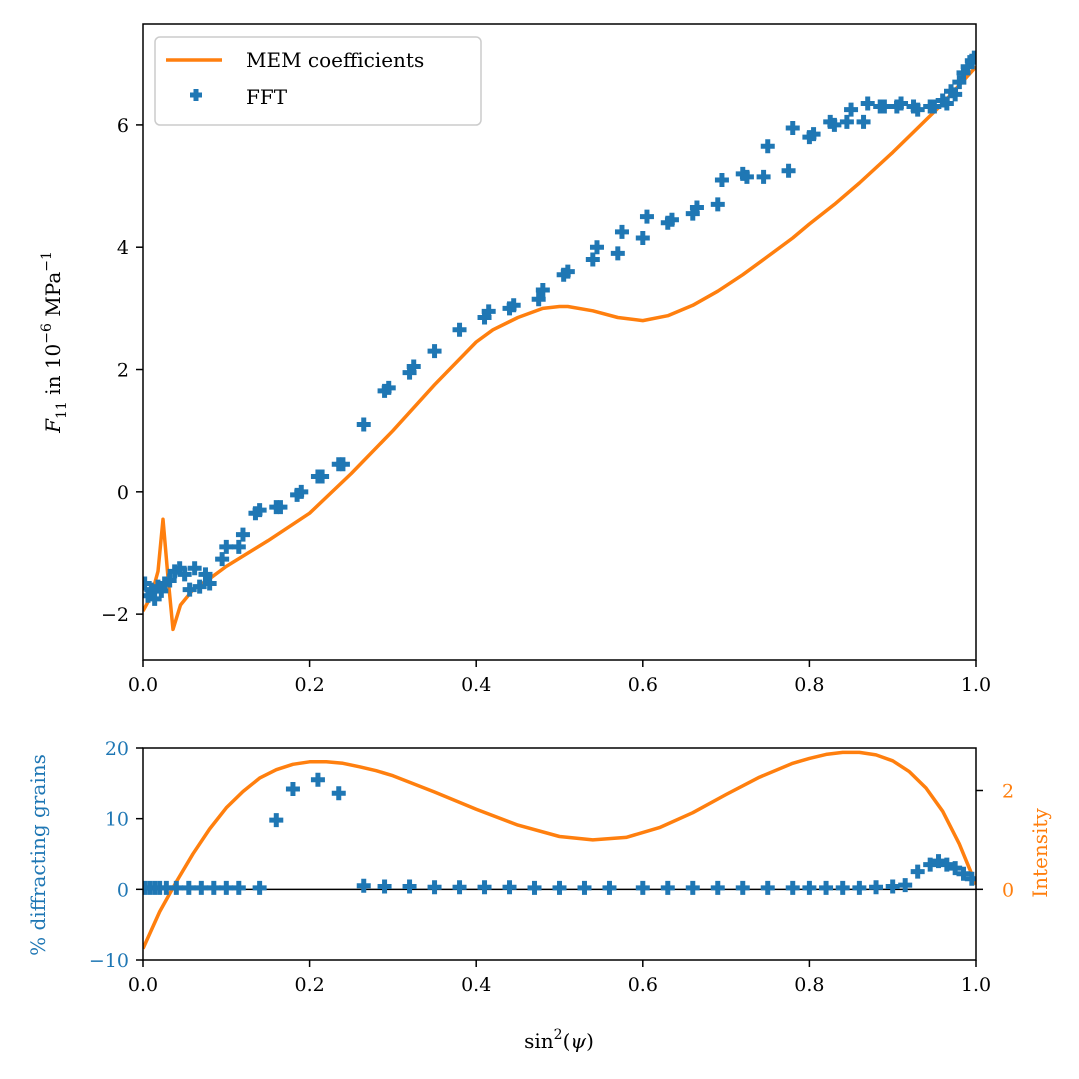 The height and width of the screenshot is (1079, 1079). What do you see at coordinates (335, 60) in the screenshot?
I see `legend-entry-mem: MEM coefficients` at bounding box center [335, 60].